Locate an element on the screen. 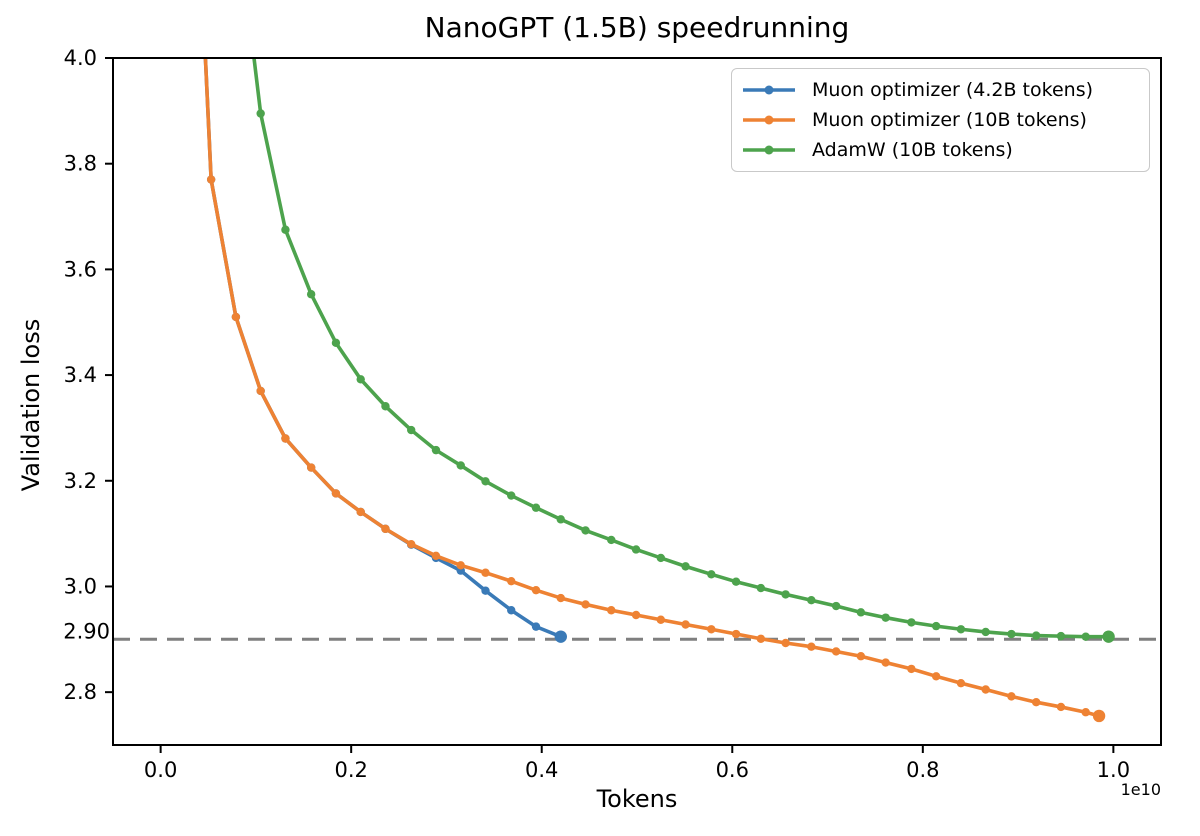  x-tick-label: 0.8 is located at coordinates (922, 770).